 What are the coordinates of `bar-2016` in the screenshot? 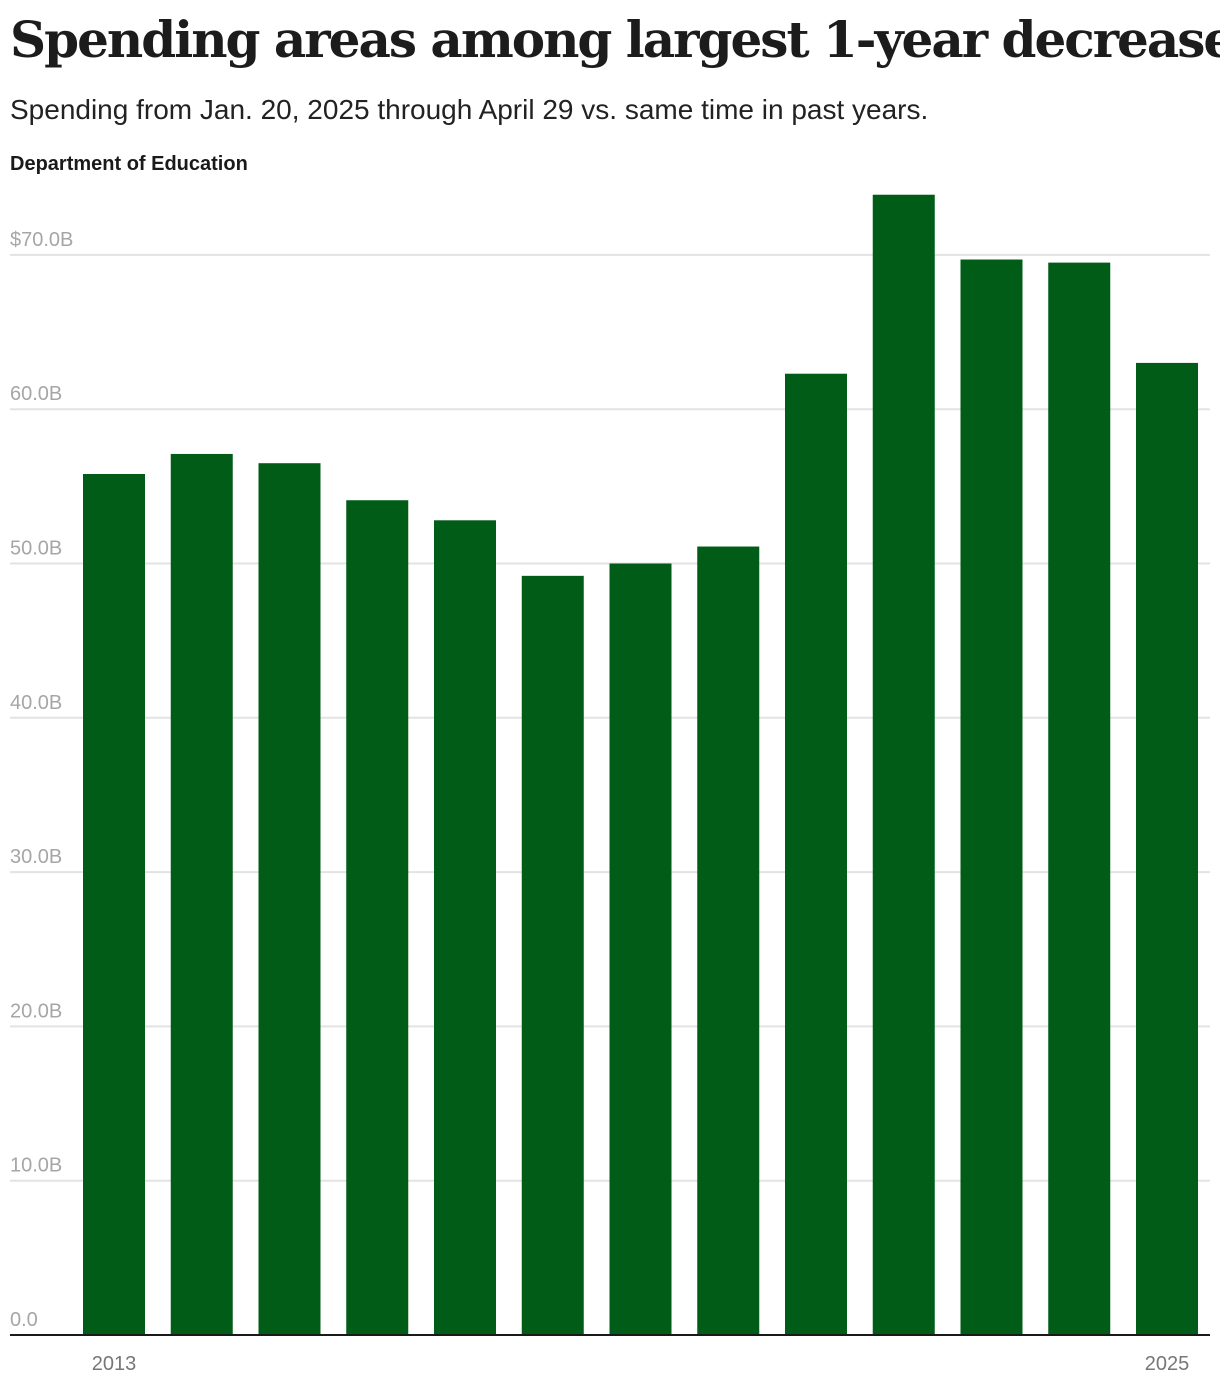 It's located at (377, 917).